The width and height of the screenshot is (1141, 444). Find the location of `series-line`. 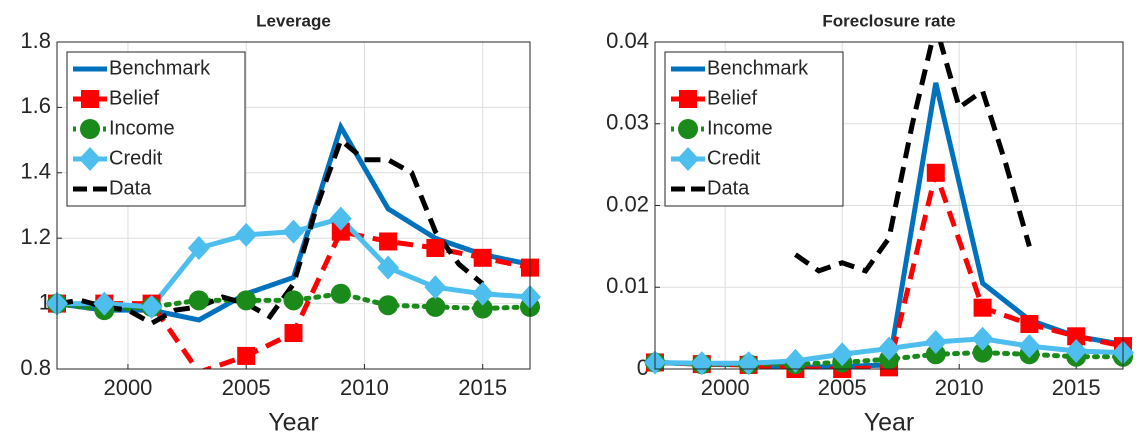

series-line is located at coordinates (912, 158).